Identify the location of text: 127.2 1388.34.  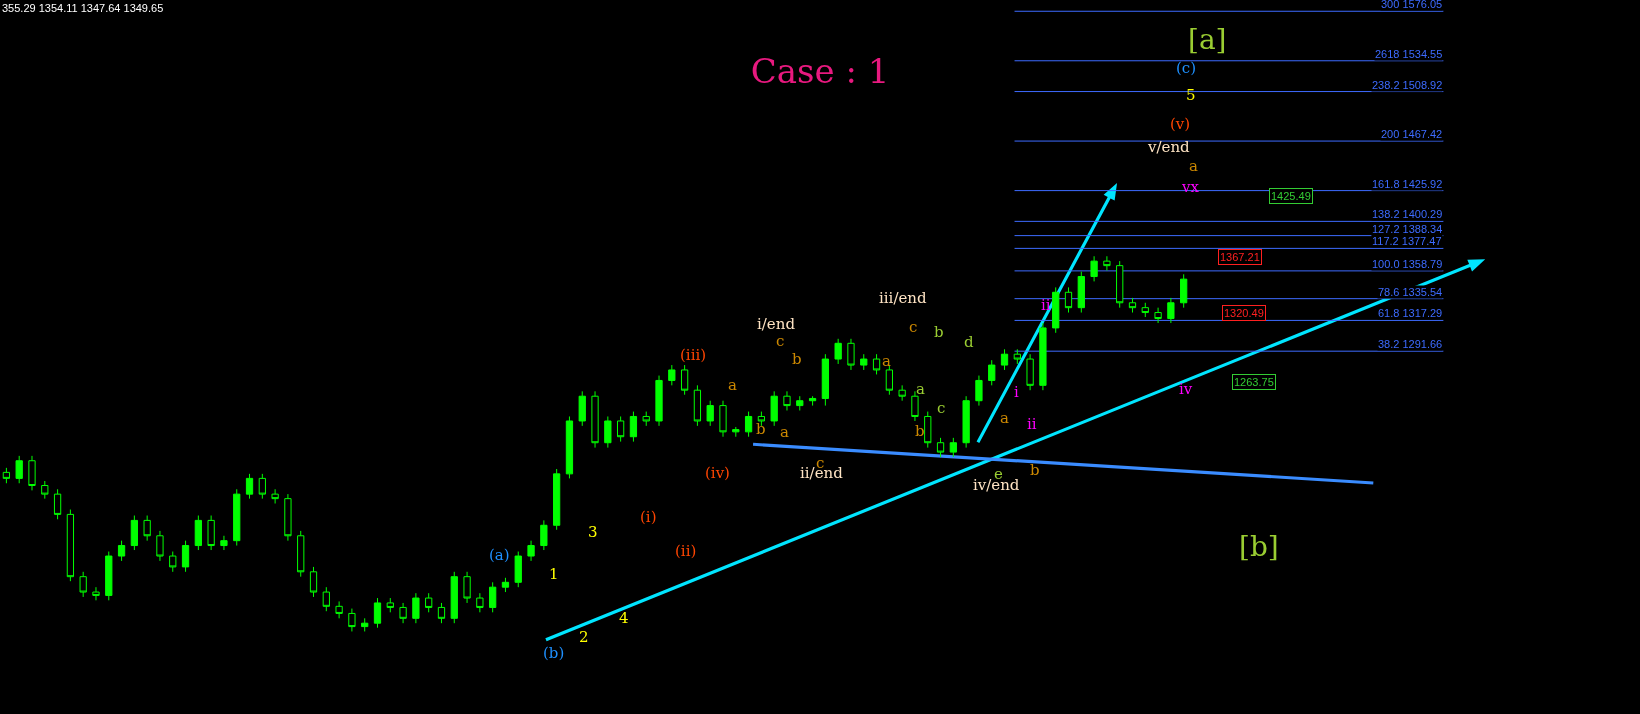
(1407, 229).